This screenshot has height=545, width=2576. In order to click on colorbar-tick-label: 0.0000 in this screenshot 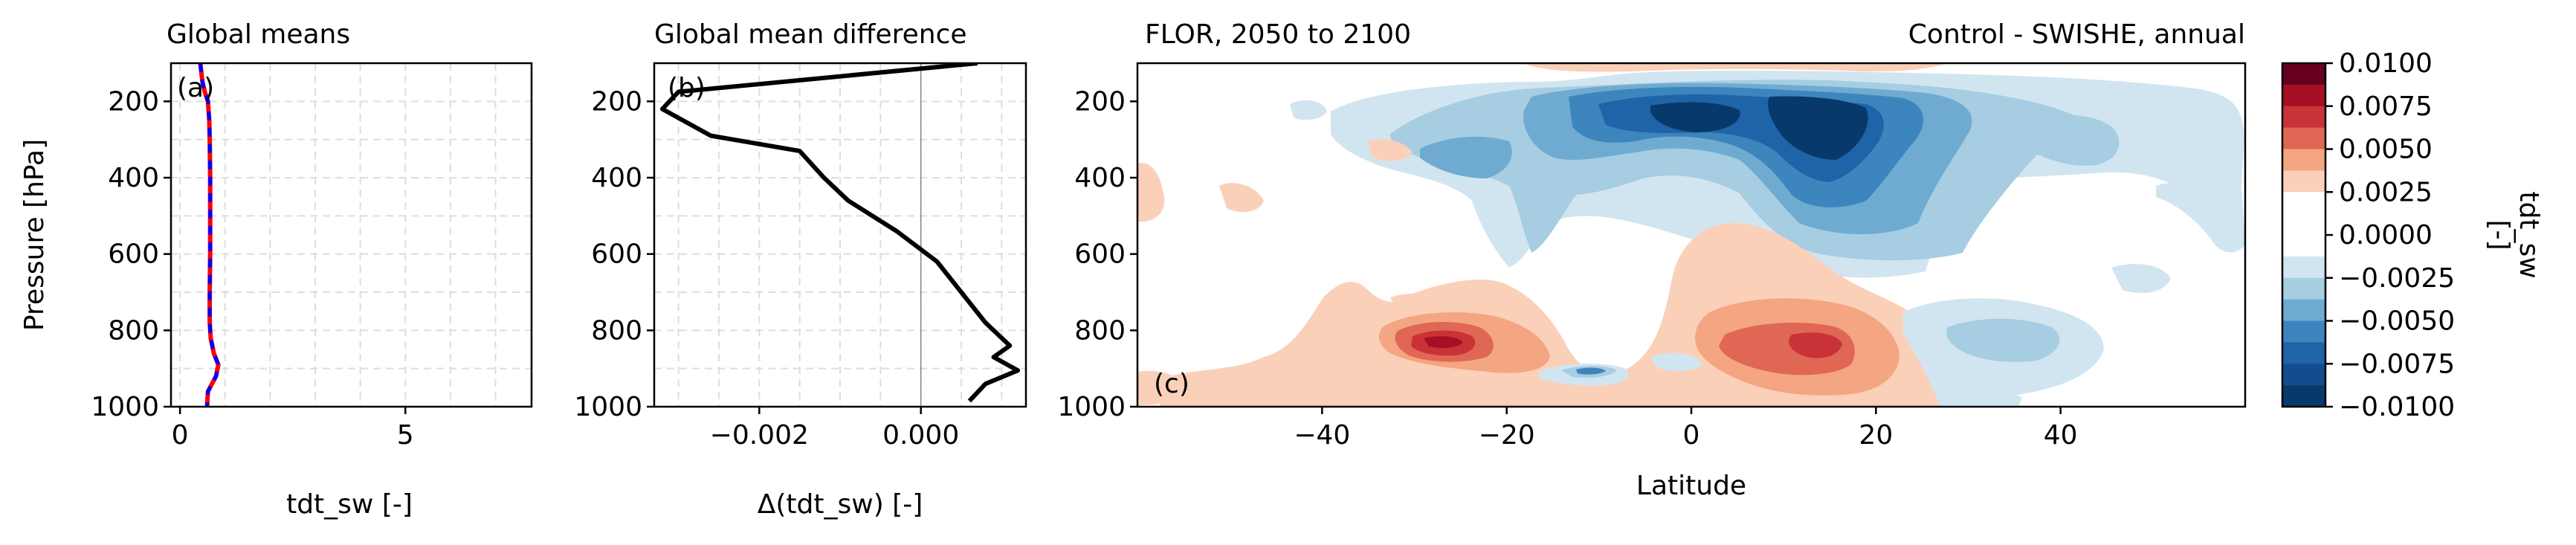, I will do `click(2386, 236)`.